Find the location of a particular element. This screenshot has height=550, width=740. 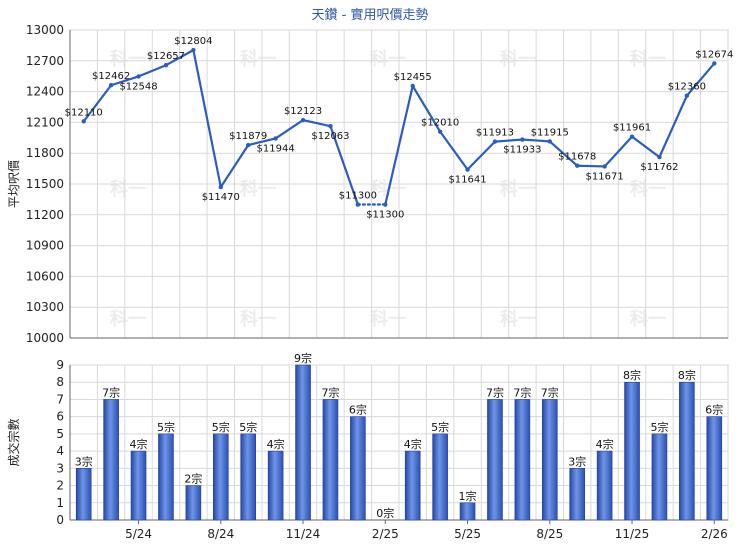

volume-data-label: 4宗 is located at coordinates (413, 444).